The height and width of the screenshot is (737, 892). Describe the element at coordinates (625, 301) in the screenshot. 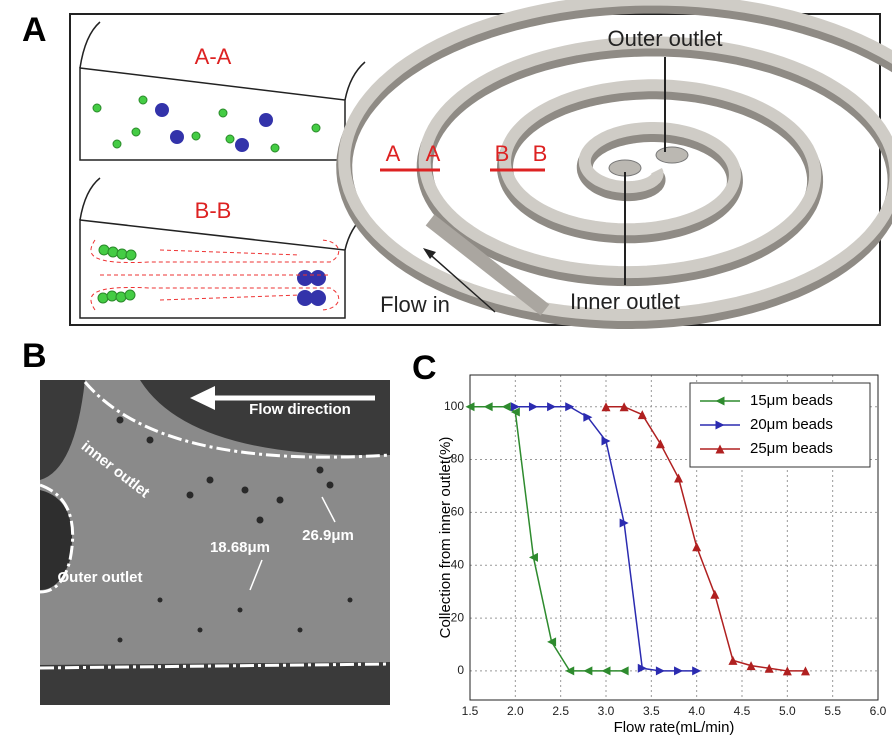

I see `callout: Inner outlet` at that location.